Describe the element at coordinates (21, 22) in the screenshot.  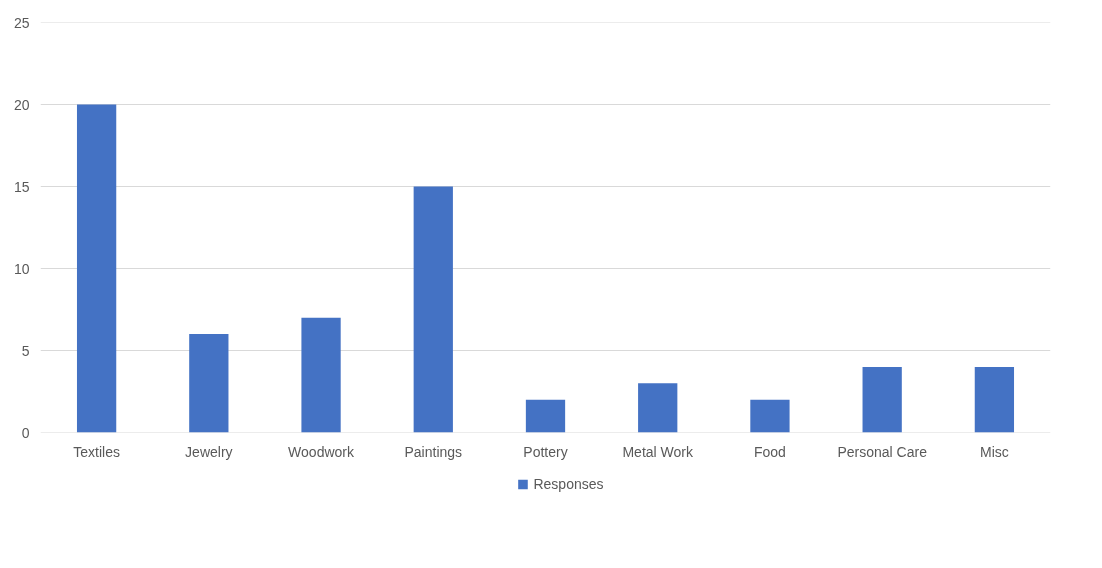
I see `y-tick-label: 25` at that location.